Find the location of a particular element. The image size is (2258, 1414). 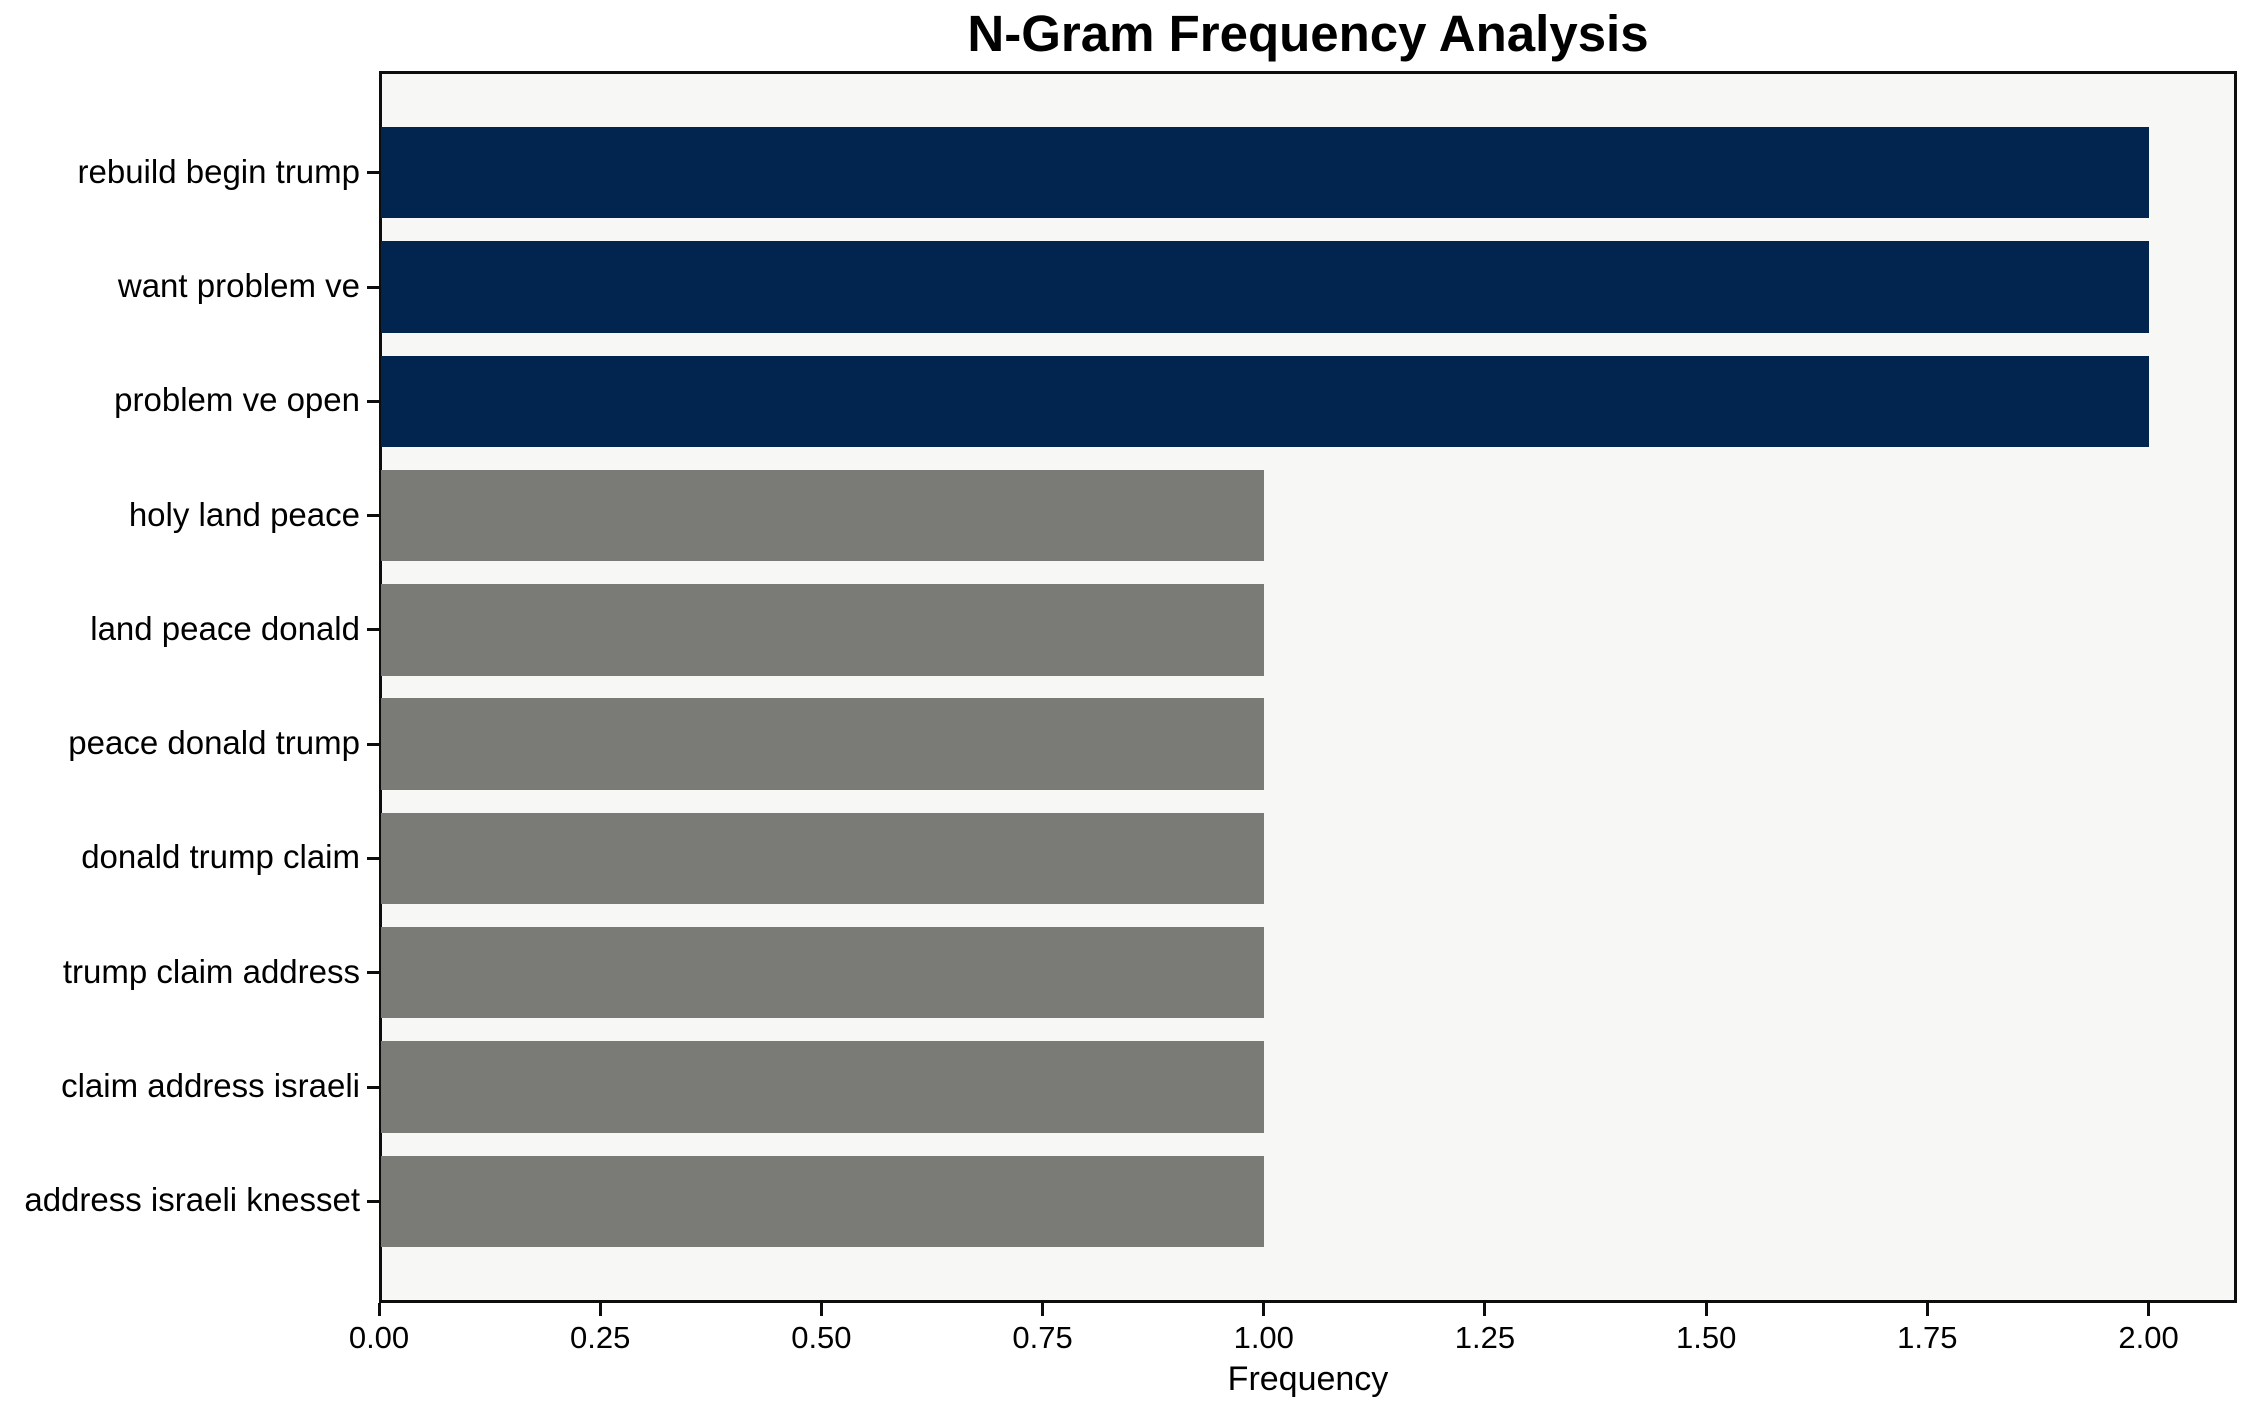

x-tick-label: 0.00 is located at coordinates (379, 1337).